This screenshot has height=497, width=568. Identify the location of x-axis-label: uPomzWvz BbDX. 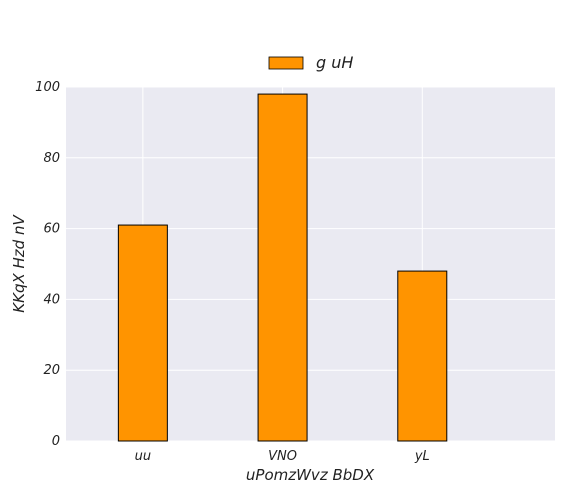
(310, 475).